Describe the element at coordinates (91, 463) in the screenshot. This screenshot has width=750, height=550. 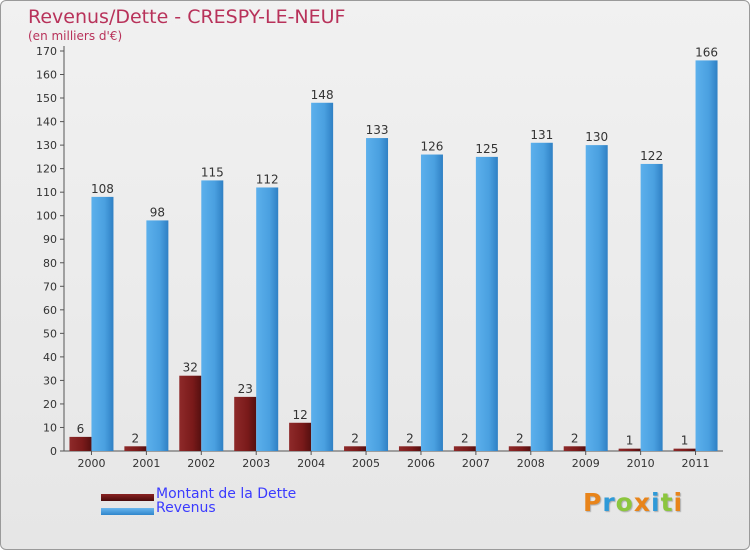
I see `x-tick-label: 2000` at that location.